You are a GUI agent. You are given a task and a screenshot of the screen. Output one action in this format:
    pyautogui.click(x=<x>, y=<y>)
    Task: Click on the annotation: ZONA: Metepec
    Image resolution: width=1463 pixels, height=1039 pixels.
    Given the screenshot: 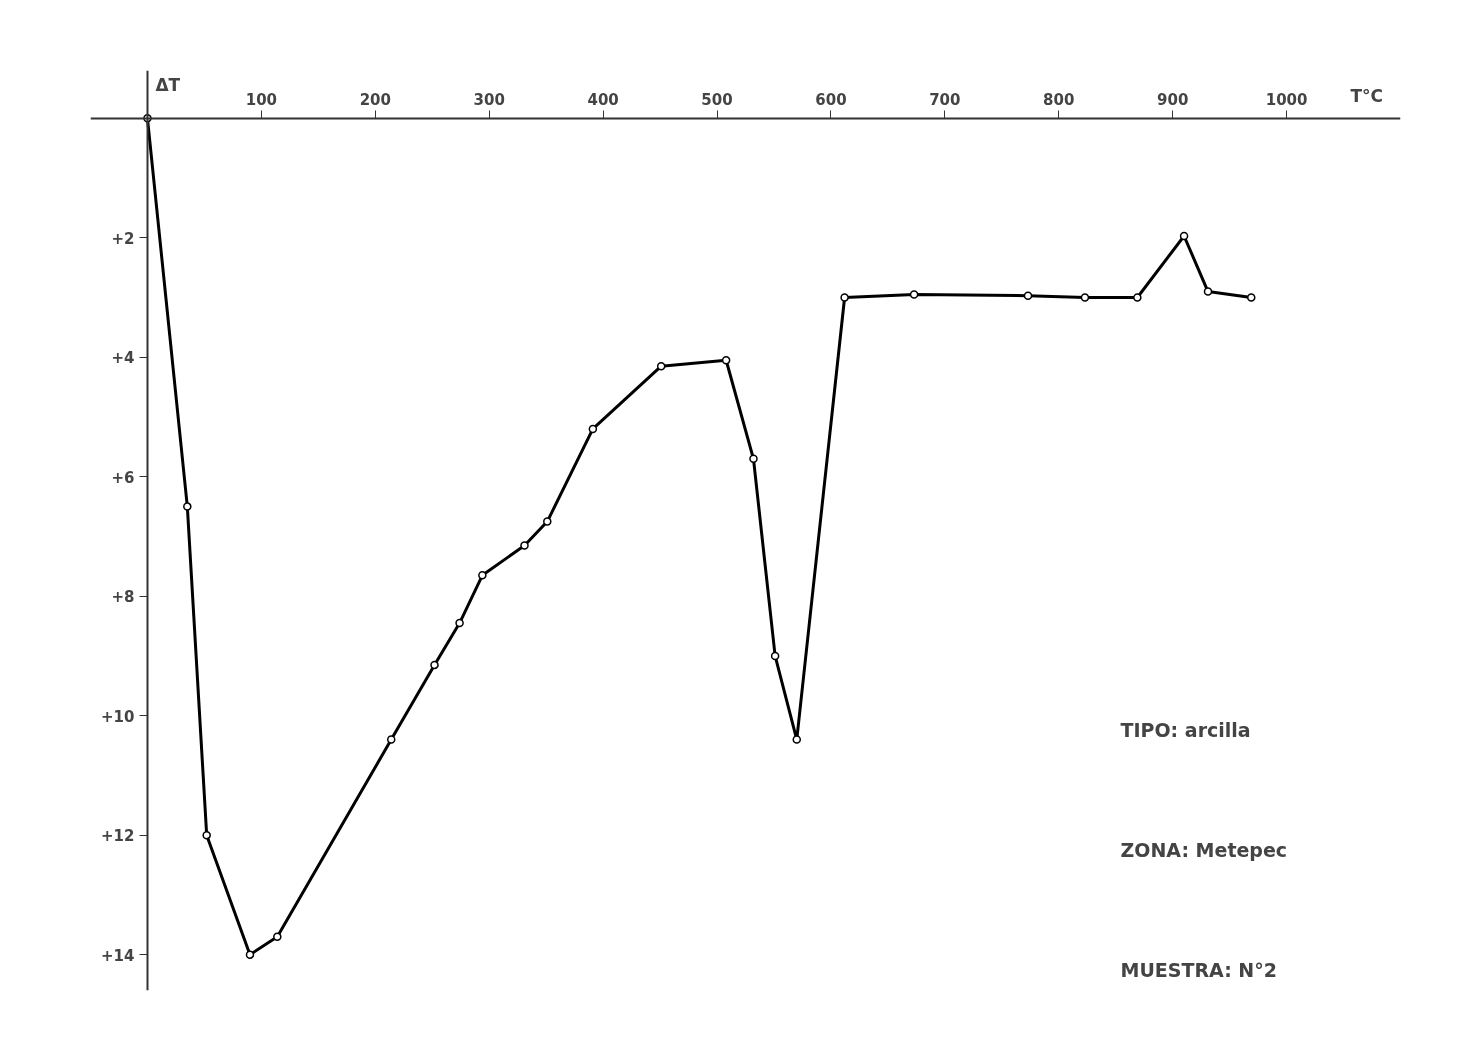 What is the action you would take?
    pyautogui.click(x=1204, y=849)
    